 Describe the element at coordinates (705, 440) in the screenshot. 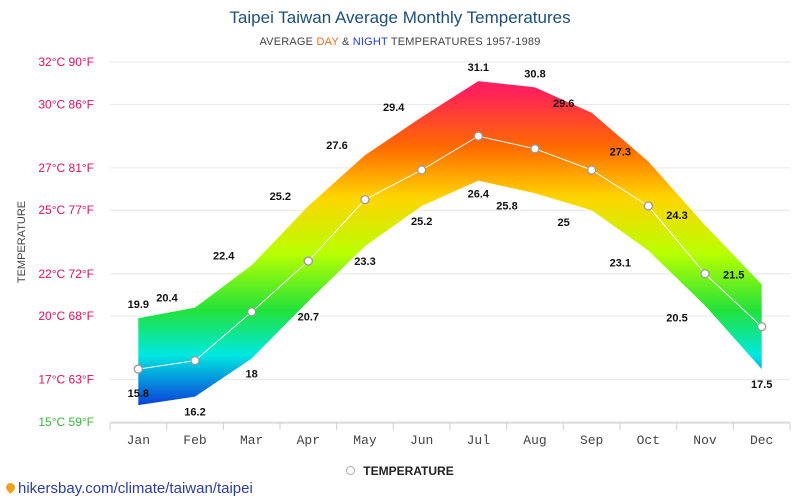

I see `x-tick-label: Nov` at that location.